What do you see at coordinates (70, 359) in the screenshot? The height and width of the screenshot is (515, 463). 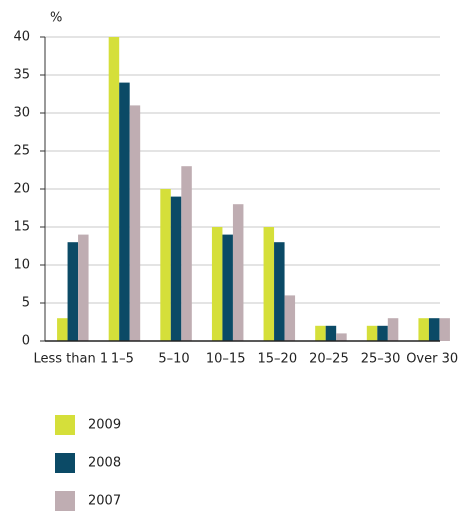 I see `x-tick-label: Less than 1` at bounding box center [70, 359].